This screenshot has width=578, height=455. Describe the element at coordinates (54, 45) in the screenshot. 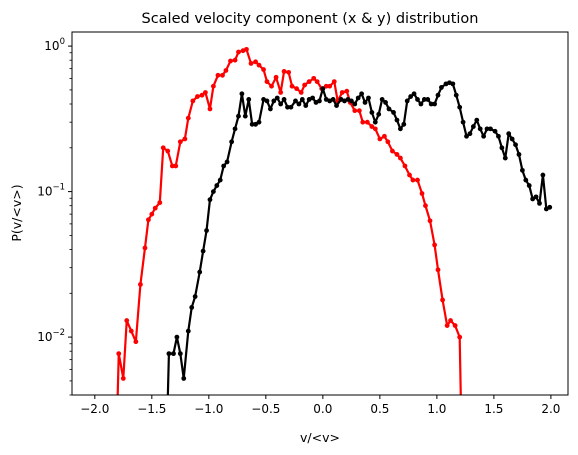

I see `y-tick-label: 10⁰` at that location.